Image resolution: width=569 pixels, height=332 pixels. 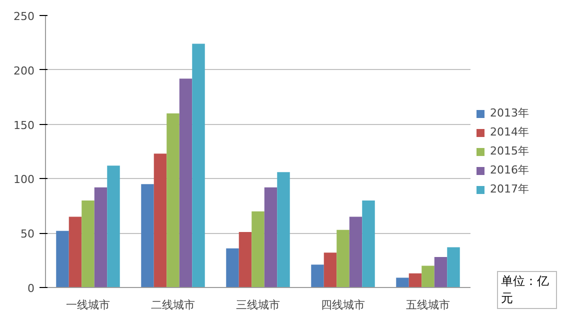 I want to click on y-tick-label: 0, so click(x=31, y=288).